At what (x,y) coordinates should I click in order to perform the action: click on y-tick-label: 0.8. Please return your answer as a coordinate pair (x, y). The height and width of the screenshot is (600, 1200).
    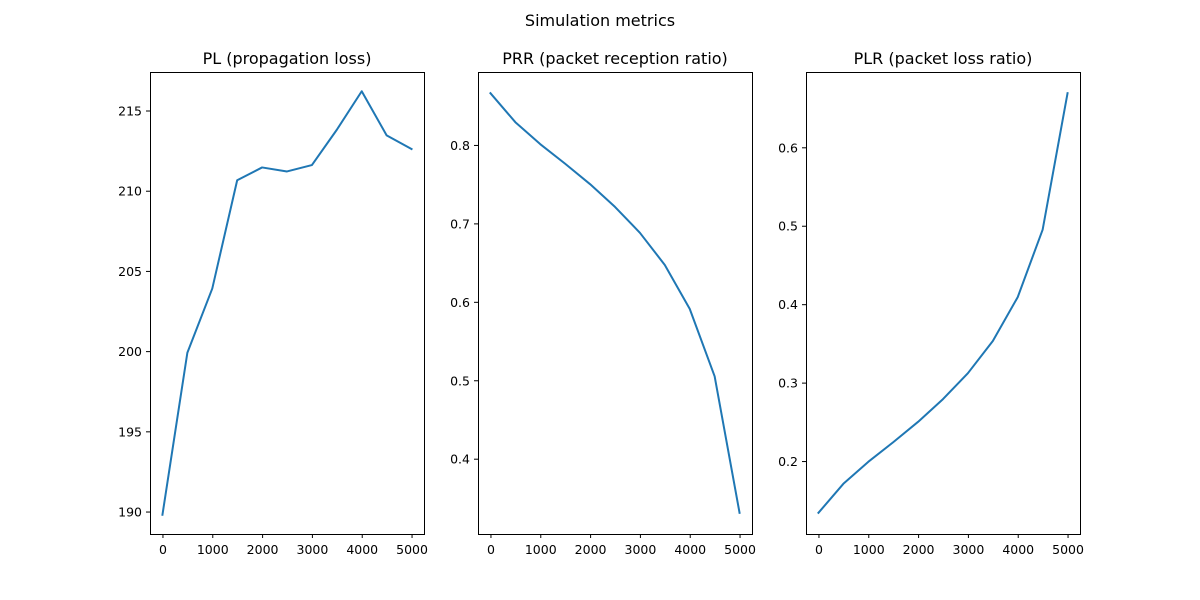
    Looking at the image, I should click on (460, 145).